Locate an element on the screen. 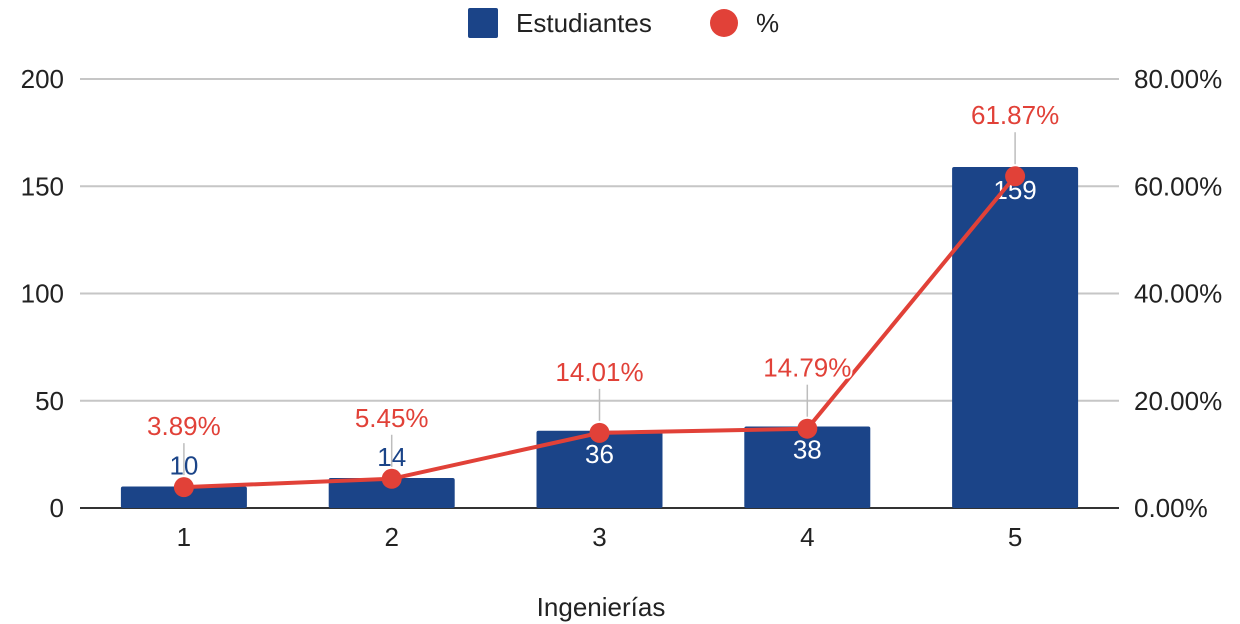  left-axis-tick-label: 100 is located at coordinates (42, 294).